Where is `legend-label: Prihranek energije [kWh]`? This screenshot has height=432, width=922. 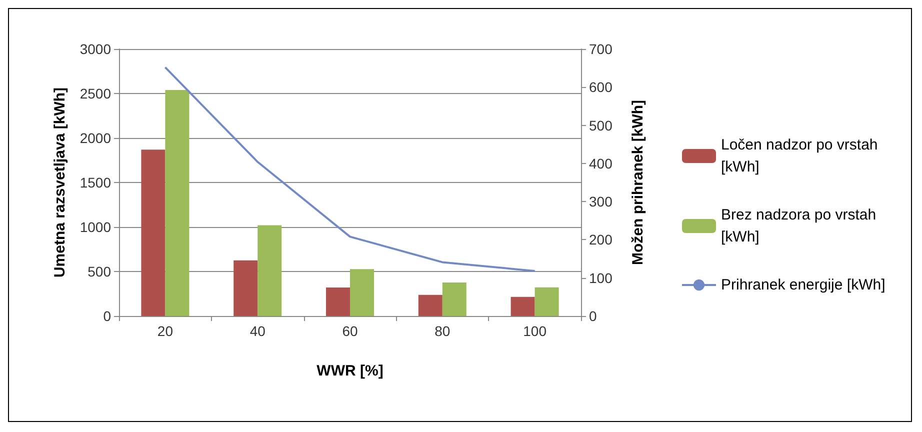
legend-label: Prihranek energije [kWh] is located at coordinates (803, 285).